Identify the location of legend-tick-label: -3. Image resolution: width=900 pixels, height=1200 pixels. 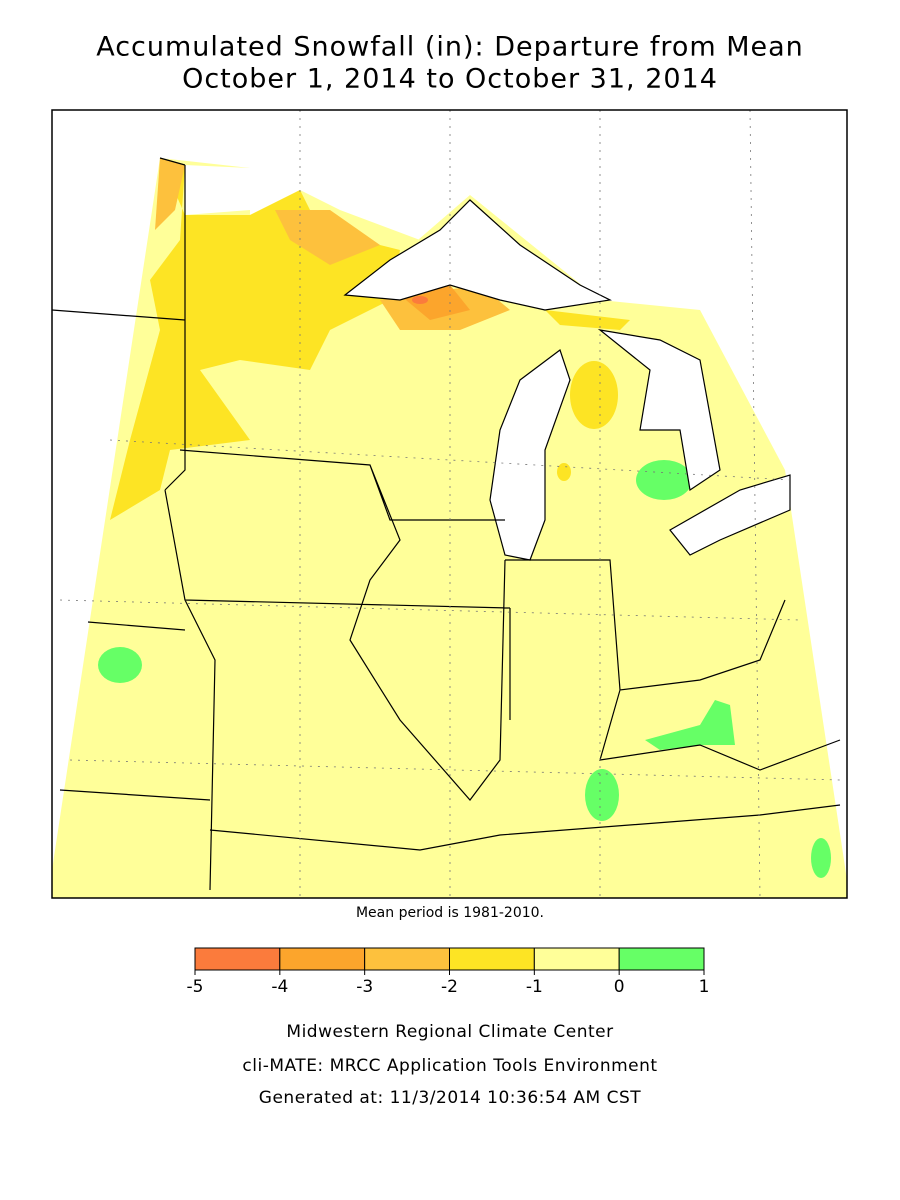
(364, 987).